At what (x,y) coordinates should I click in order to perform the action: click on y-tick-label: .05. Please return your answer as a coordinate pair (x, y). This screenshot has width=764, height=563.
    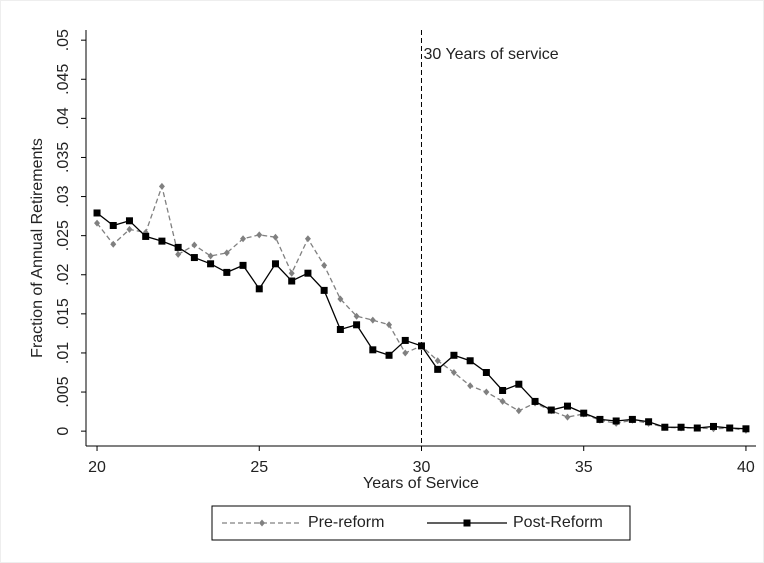
    Looking at the image, I should click on (63, 40).